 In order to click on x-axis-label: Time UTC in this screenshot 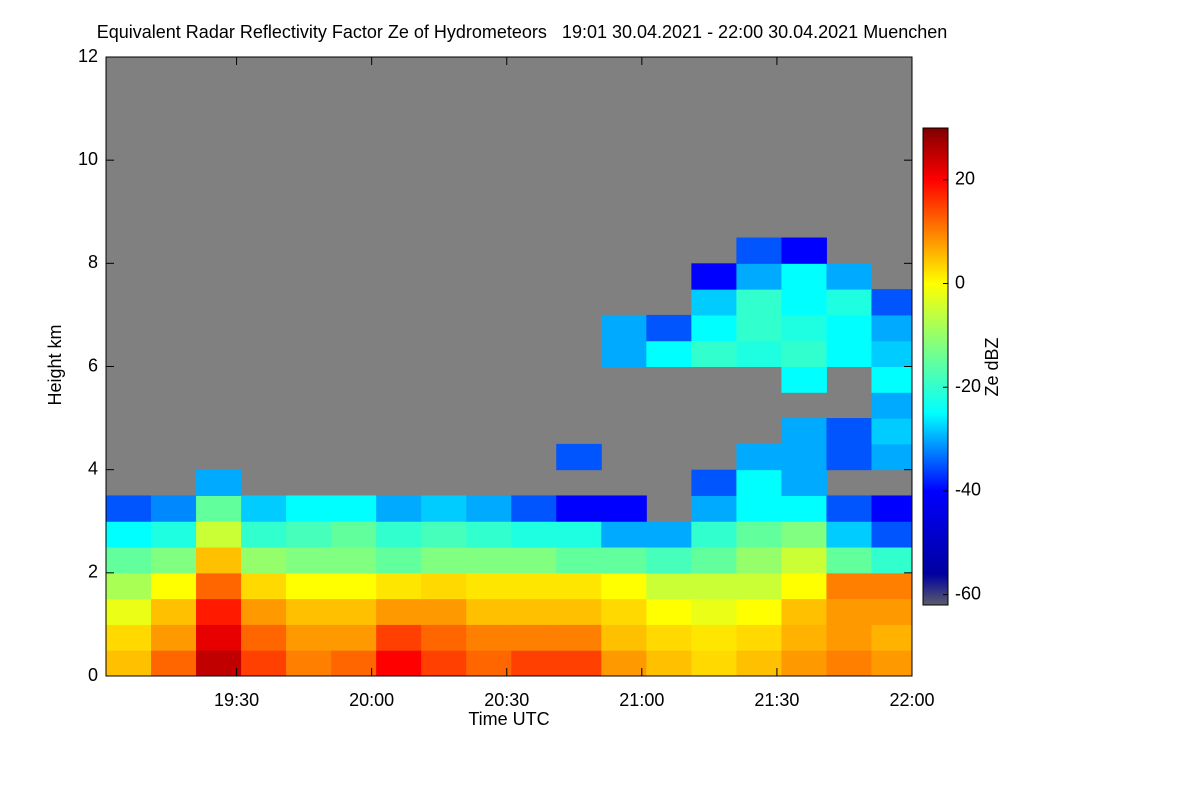, I will do `click(508, 719)`.